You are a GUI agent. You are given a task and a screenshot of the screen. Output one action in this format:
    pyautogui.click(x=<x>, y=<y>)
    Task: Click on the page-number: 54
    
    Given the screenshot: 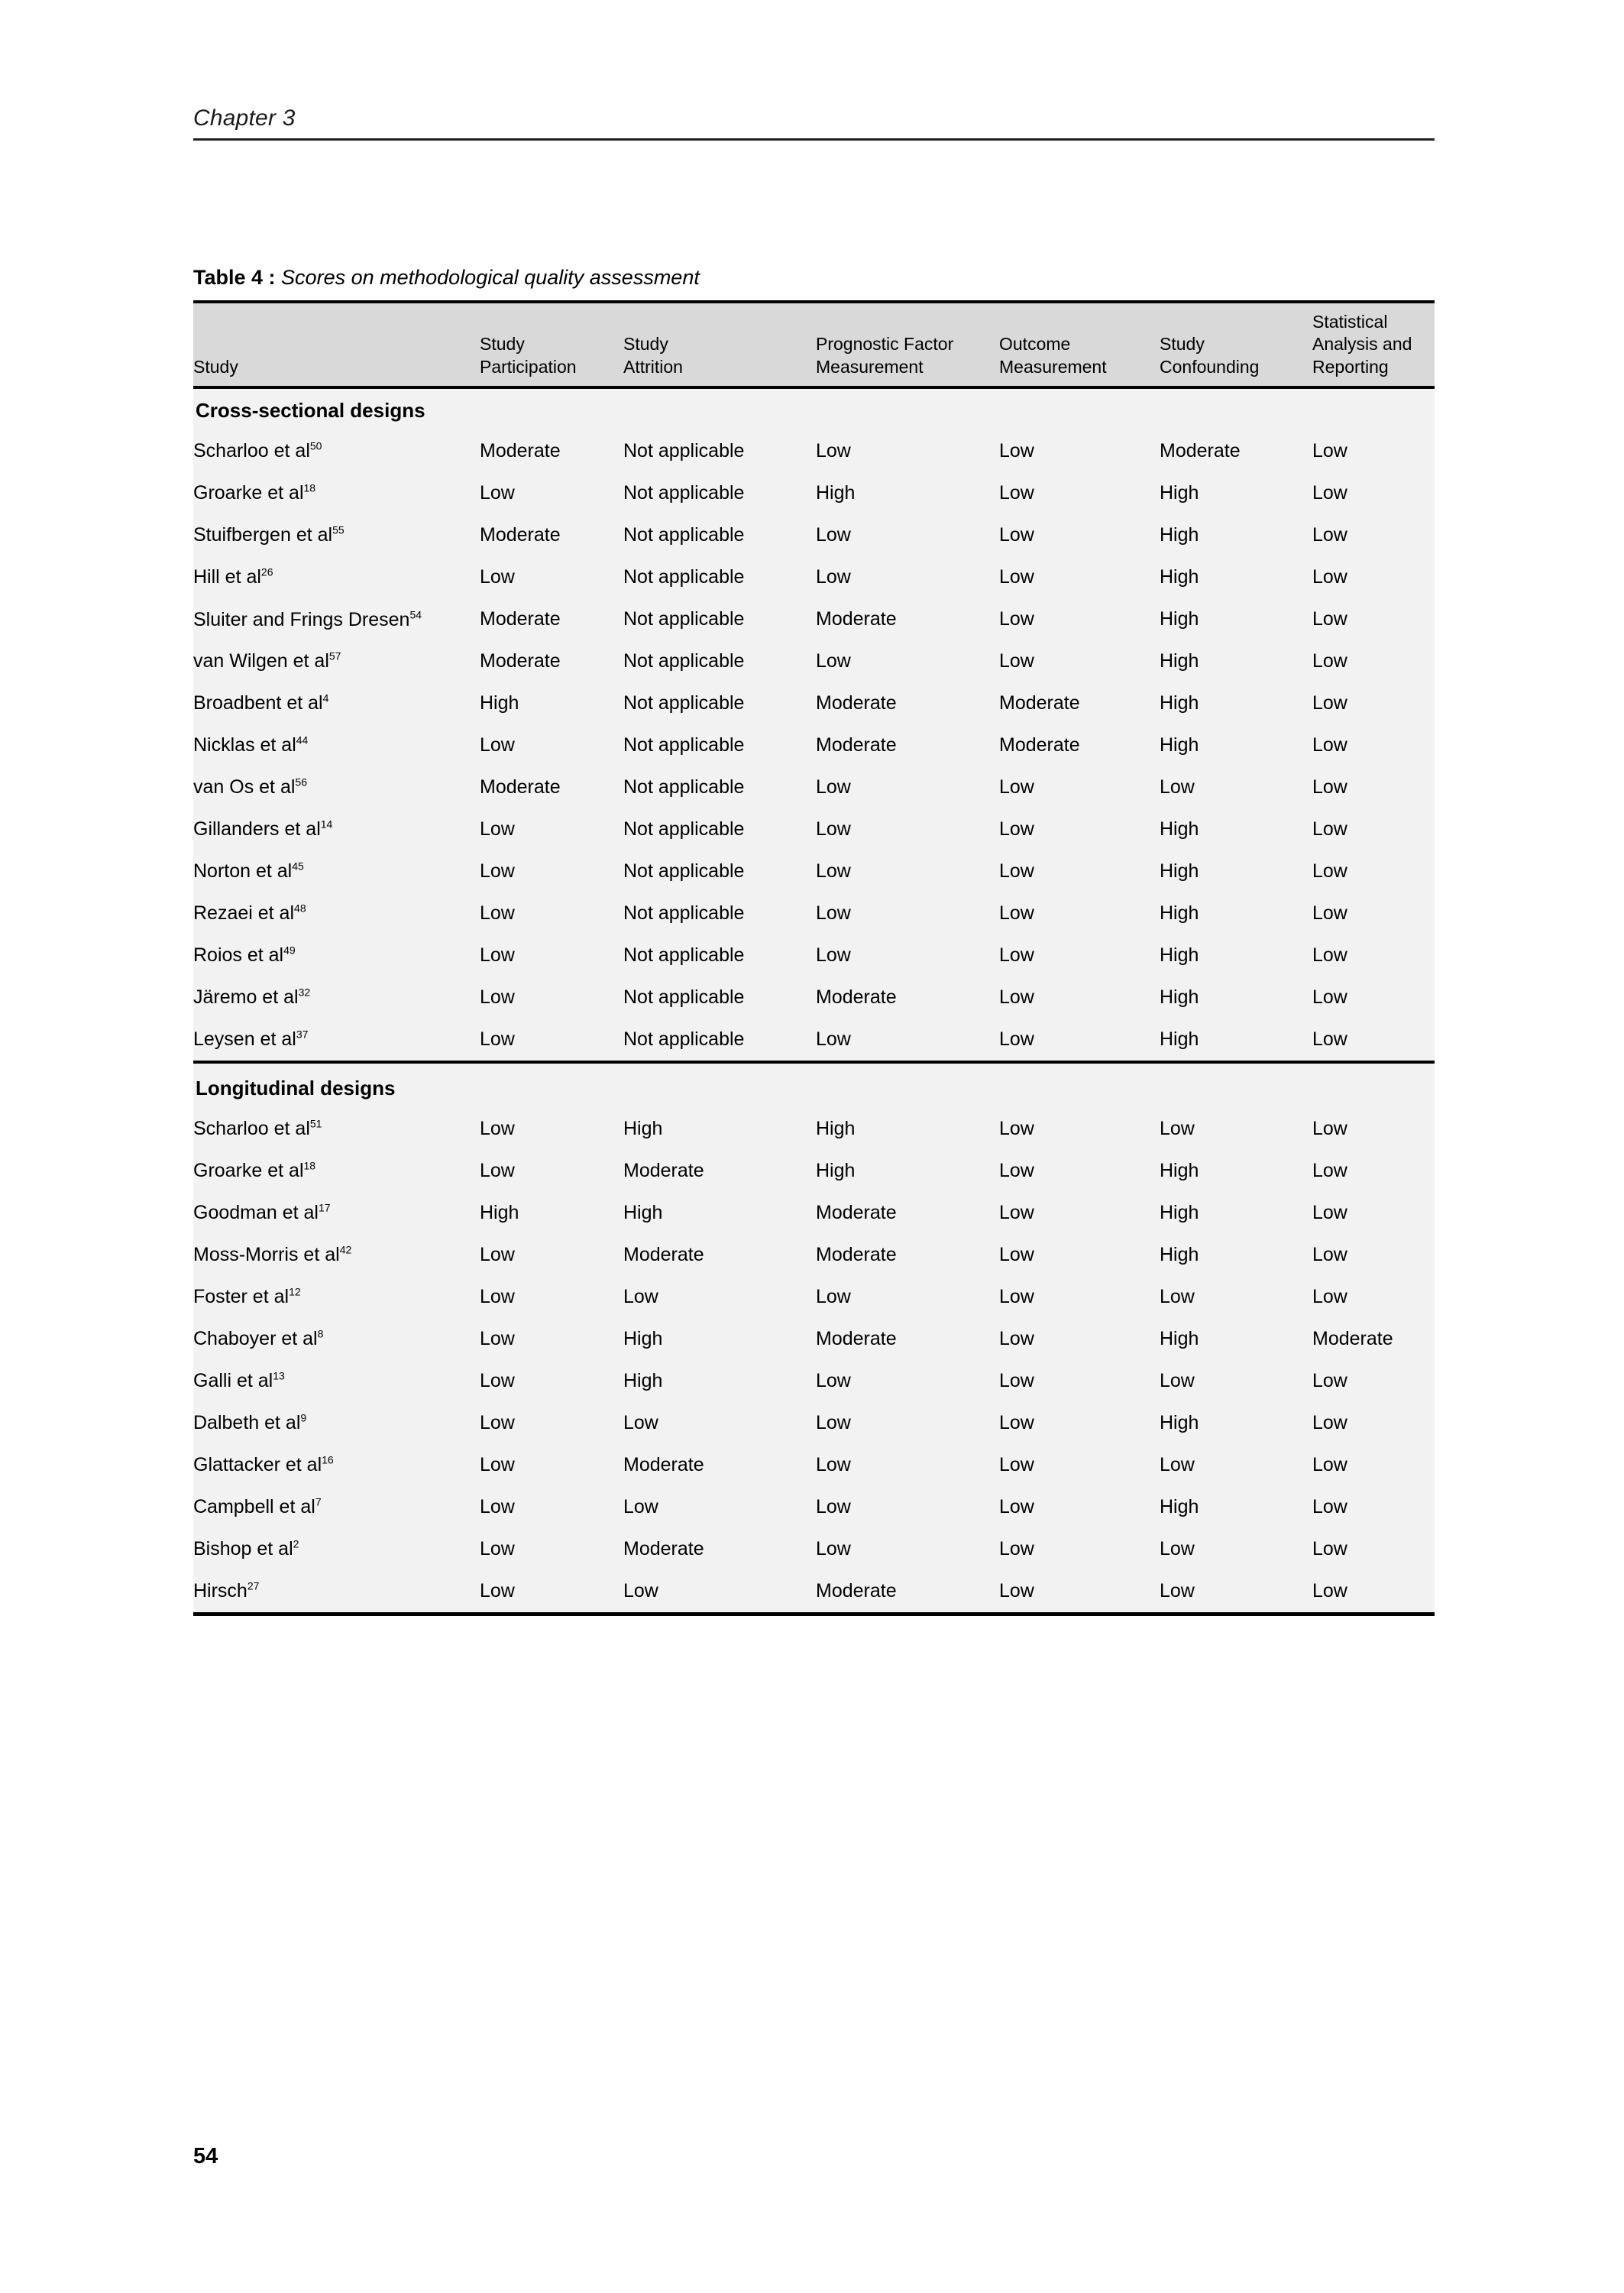 What is the action you would take?
    pyautogui.click(x=205, y=2156)
    